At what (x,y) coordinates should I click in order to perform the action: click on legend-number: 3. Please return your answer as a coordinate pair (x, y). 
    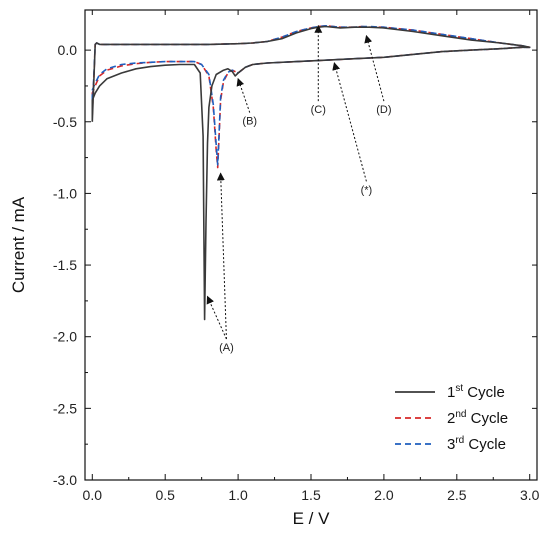
    Looking at the image, I should click on (451, 444).